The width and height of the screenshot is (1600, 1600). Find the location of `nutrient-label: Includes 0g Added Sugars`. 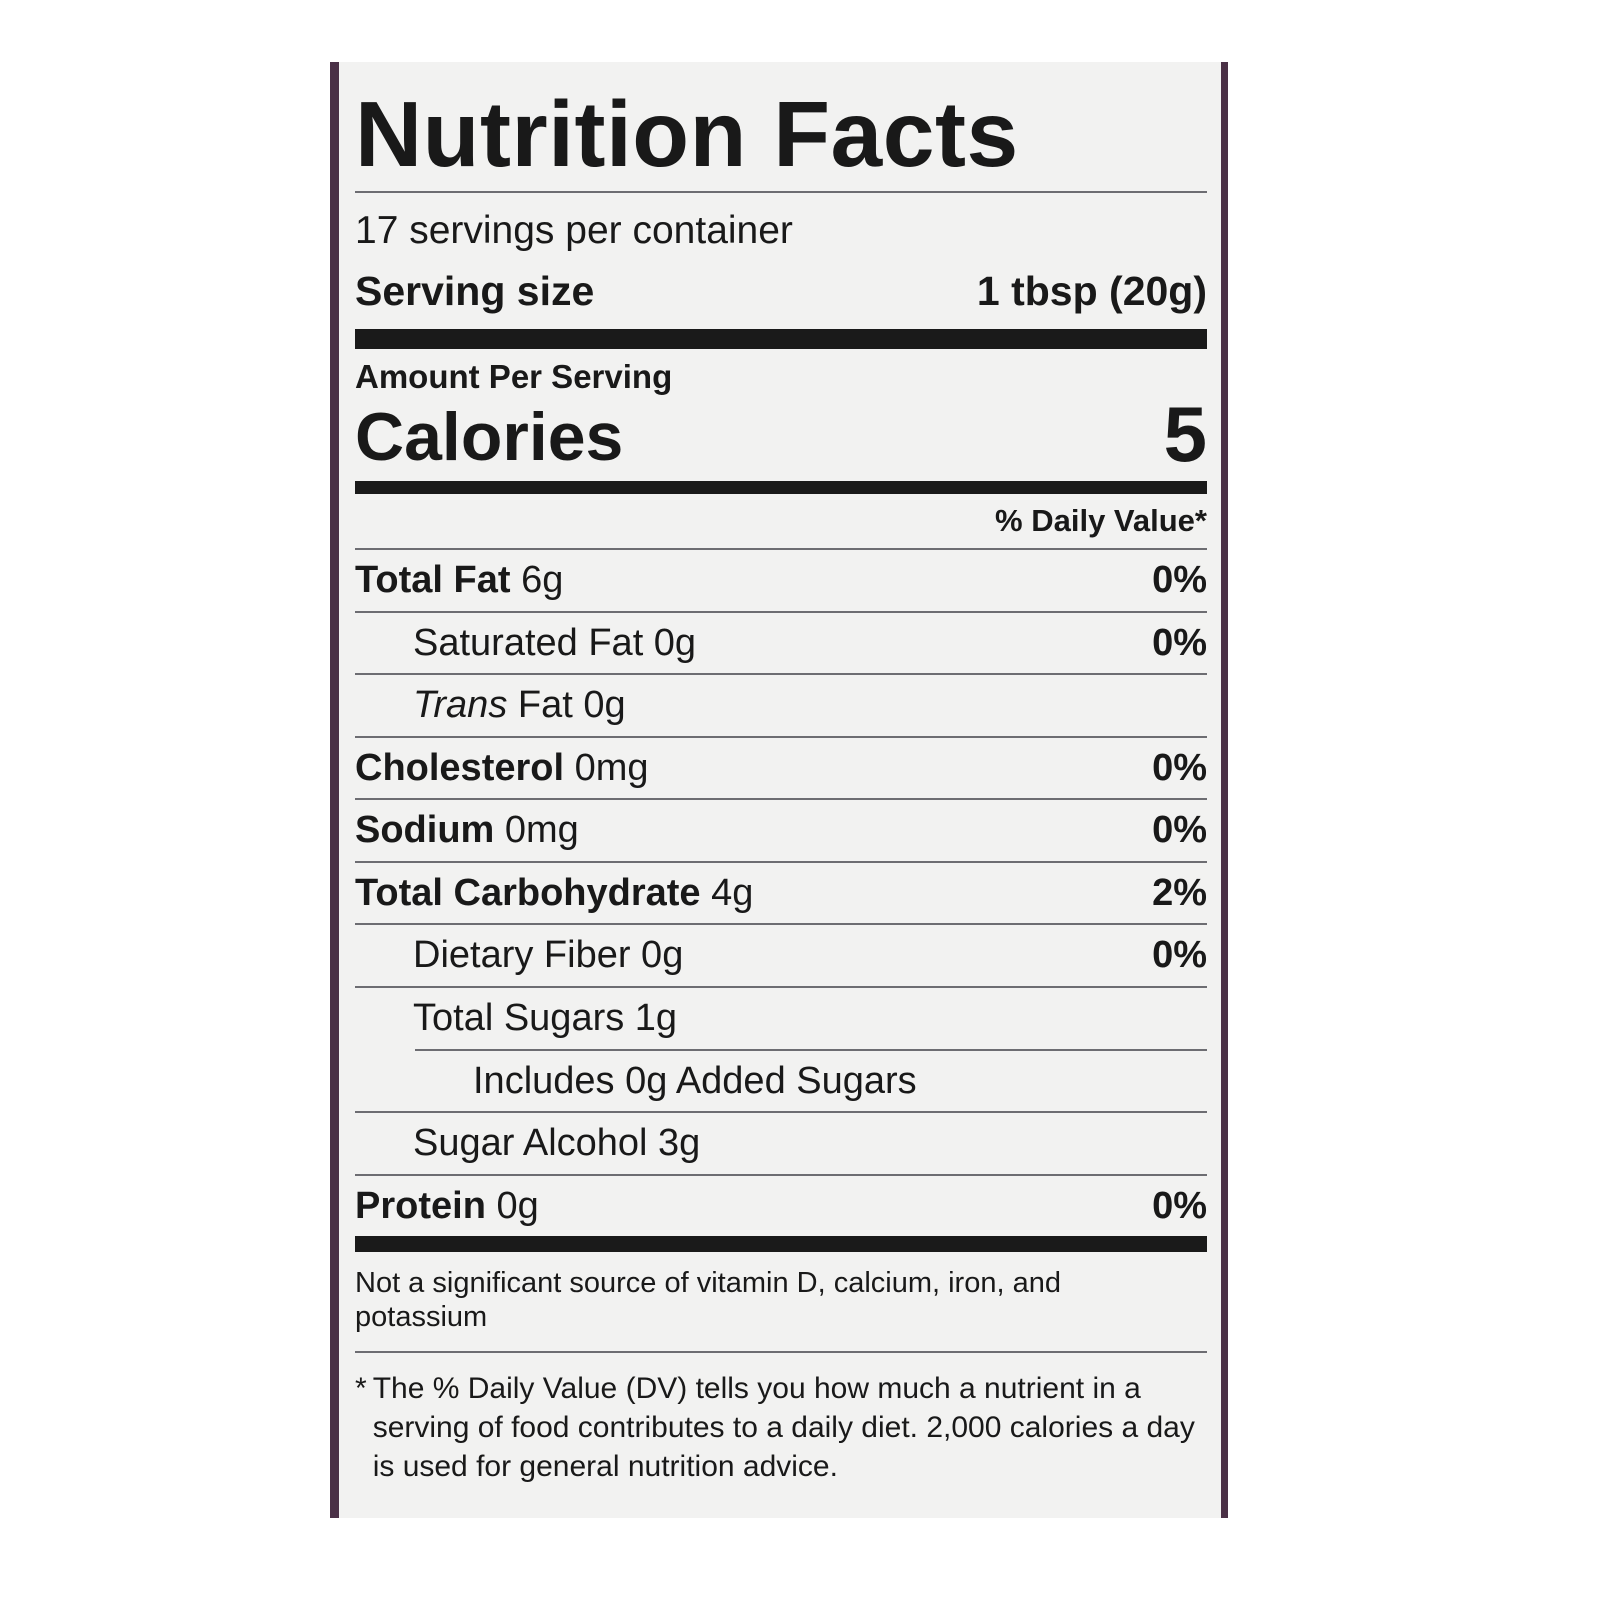

nutrient-label: Includes 0g Added Sugars is located at coordinates (695, 1080).